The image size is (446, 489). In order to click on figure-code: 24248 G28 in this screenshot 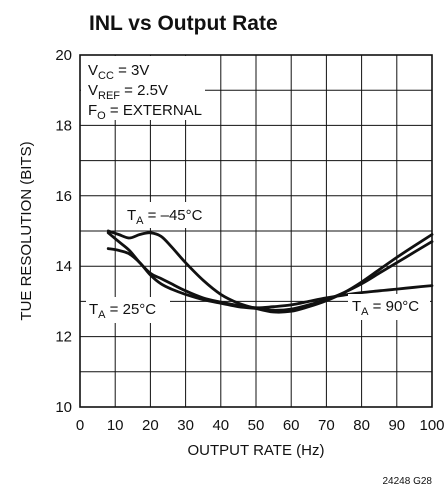, I will do `click(408, 481)`.